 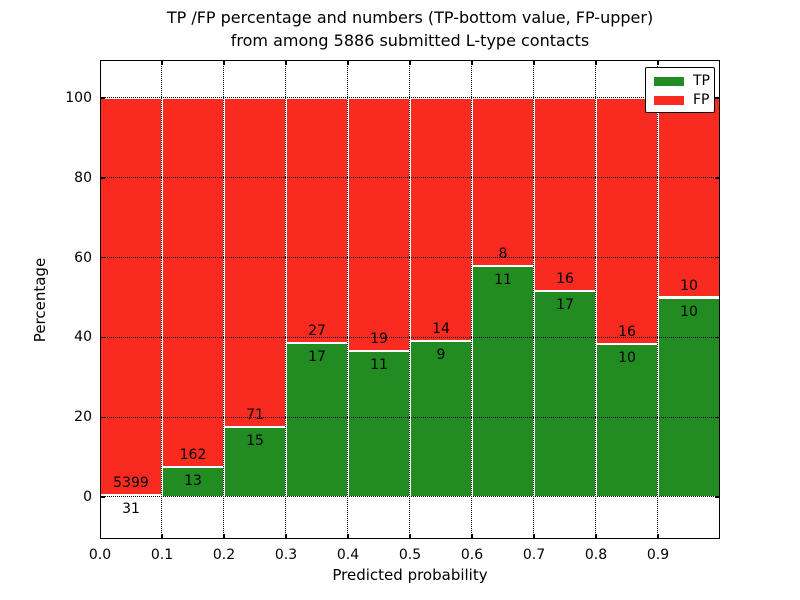 What do you see at coordinates (78, 97) in the screenshot?
I see `y-tick-label: 100` at bounding box center [78, 97].